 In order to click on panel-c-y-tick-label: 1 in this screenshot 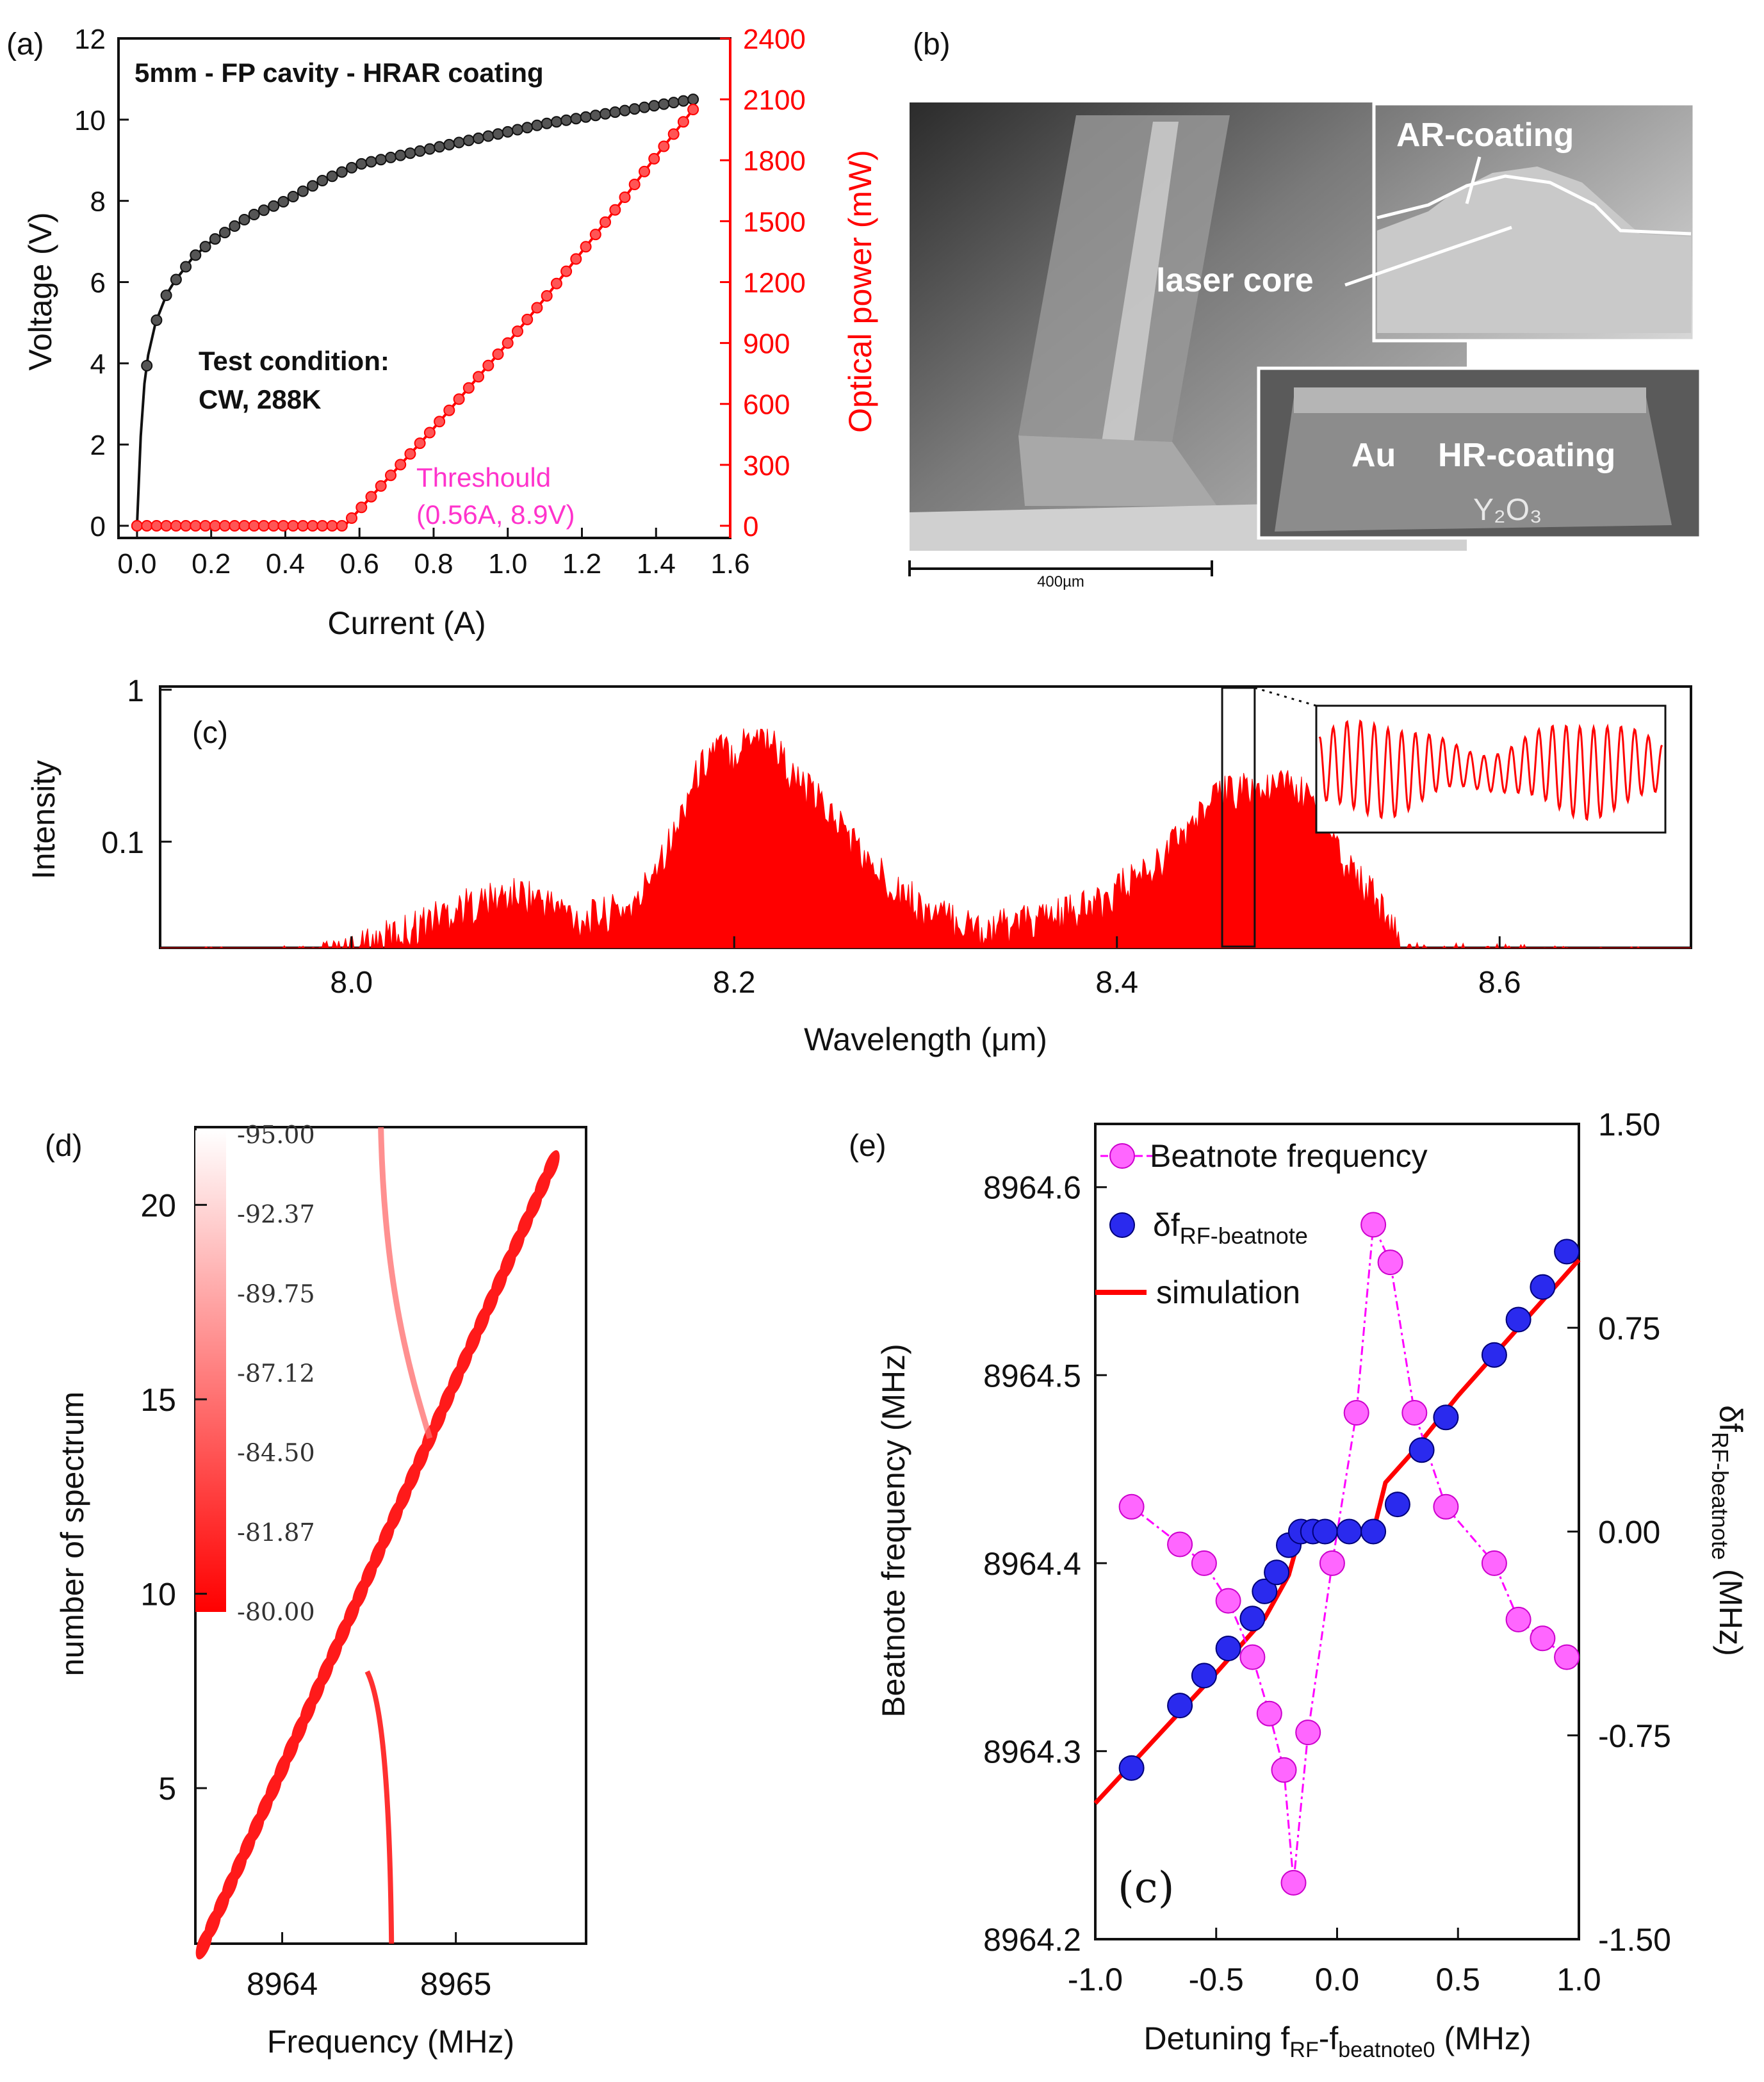, I will do `click(135, 691)`.